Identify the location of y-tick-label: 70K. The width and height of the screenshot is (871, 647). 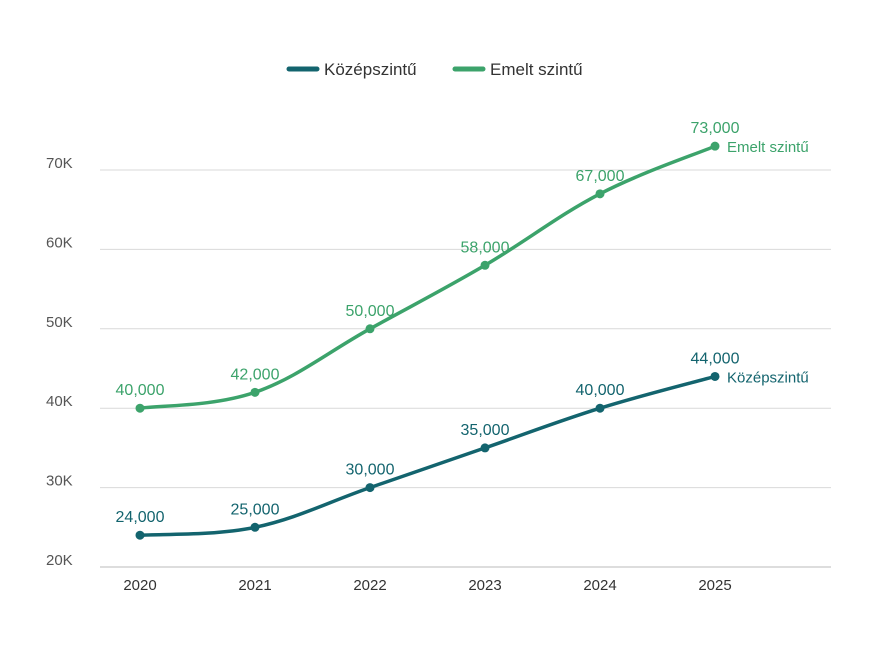
(59, 163).